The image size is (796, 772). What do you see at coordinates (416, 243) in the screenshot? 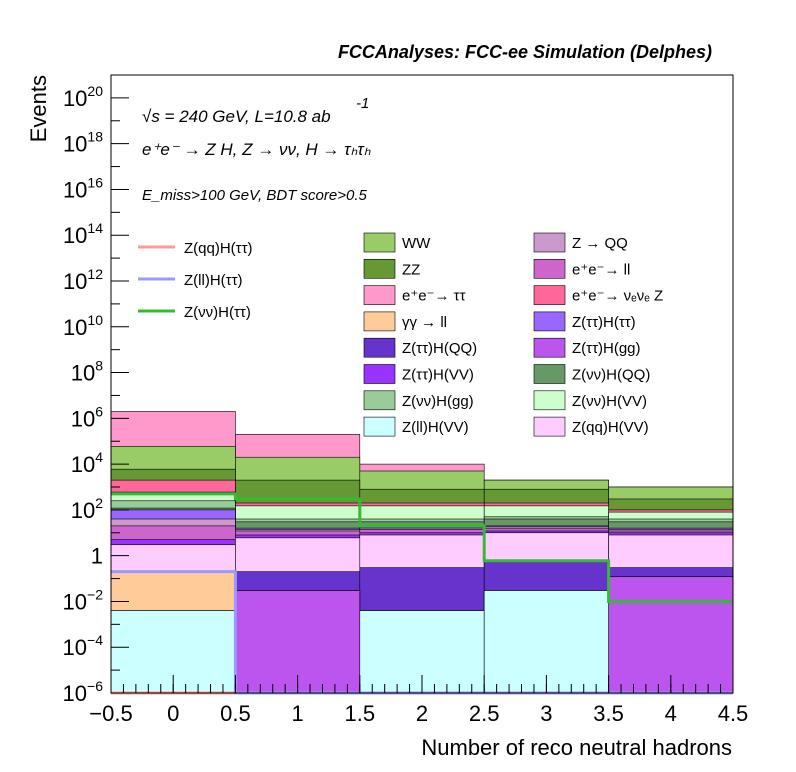
I see `legend-label: WW` at bounding box center [416, 243].